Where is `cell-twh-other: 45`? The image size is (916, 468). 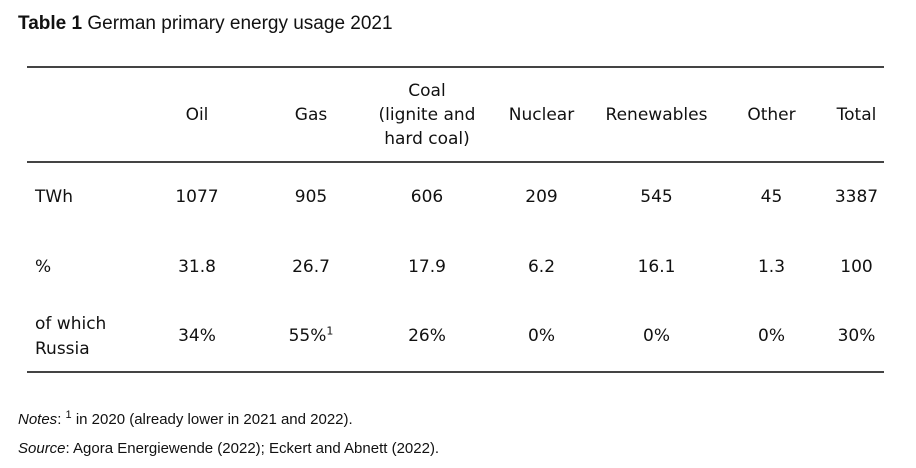 cell-twh-other: 45 is located at coordinates (771, 197).